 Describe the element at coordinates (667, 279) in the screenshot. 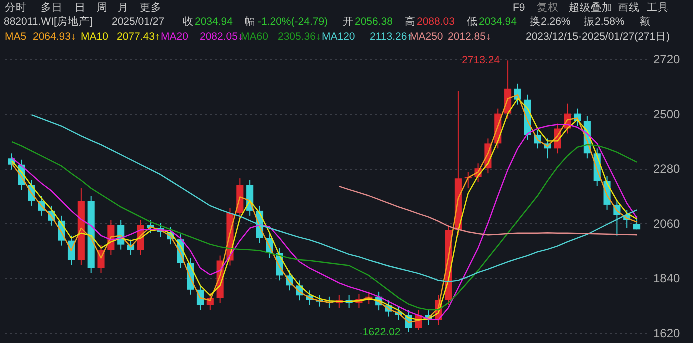

I see `y-tick-label: 1840` at that location.